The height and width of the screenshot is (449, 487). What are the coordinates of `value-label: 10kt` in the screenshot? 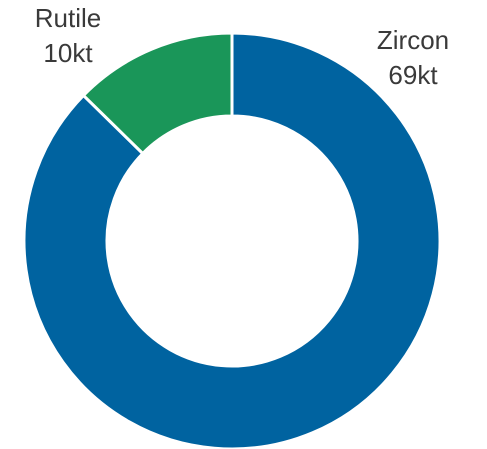 It's located at (68, 53).